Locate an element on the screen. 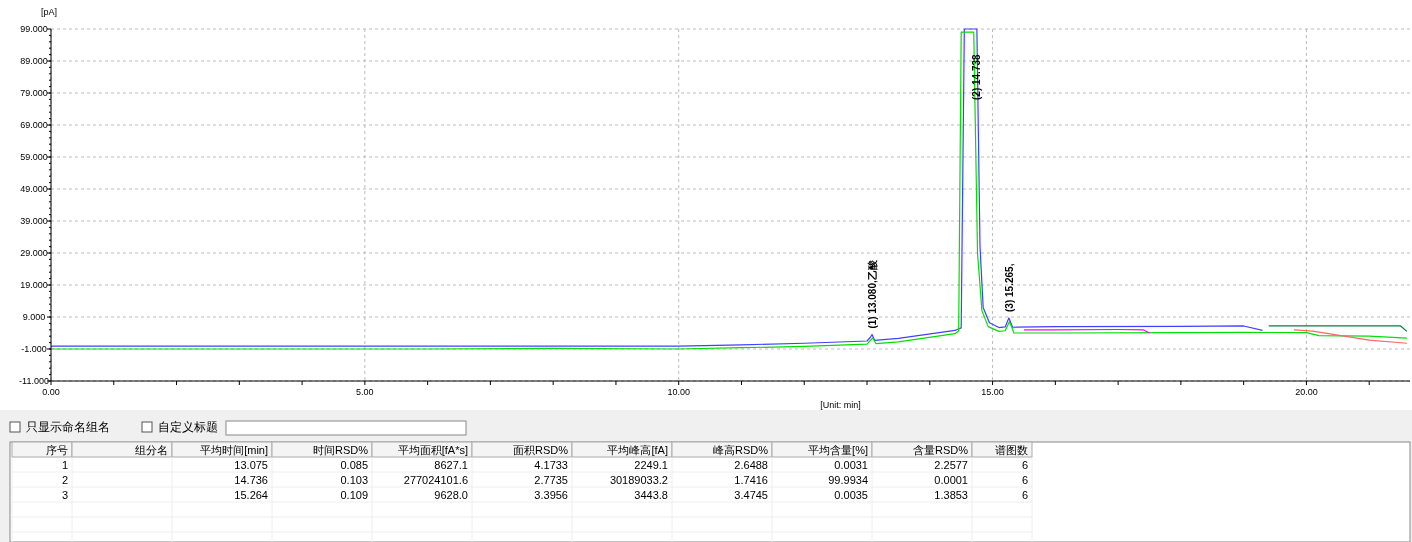 This screenshot has width=1412, height=542. text: 3 is located at coordinates (64, 495).